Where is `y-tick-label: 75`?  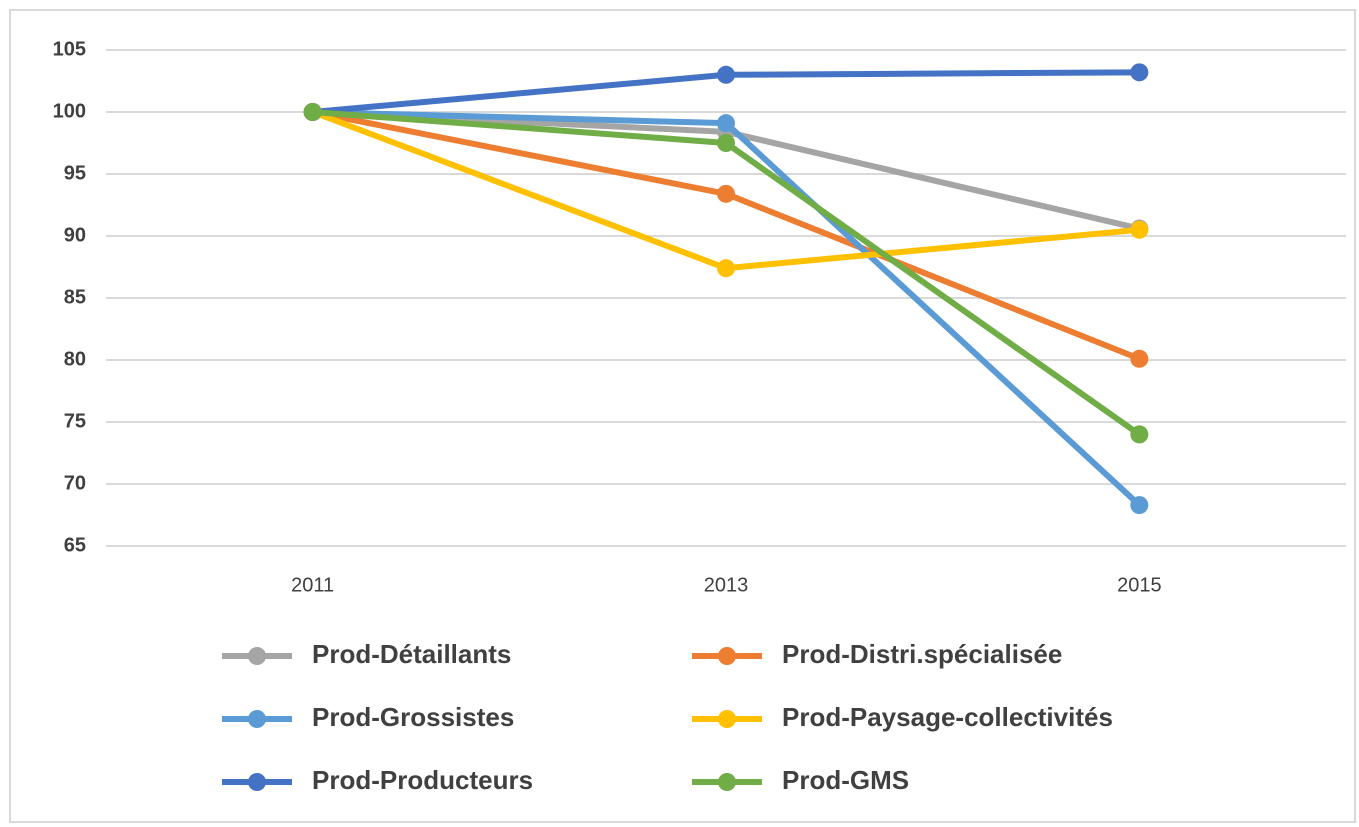
y-tick-label: 75 is located at coordinates (75, 421).